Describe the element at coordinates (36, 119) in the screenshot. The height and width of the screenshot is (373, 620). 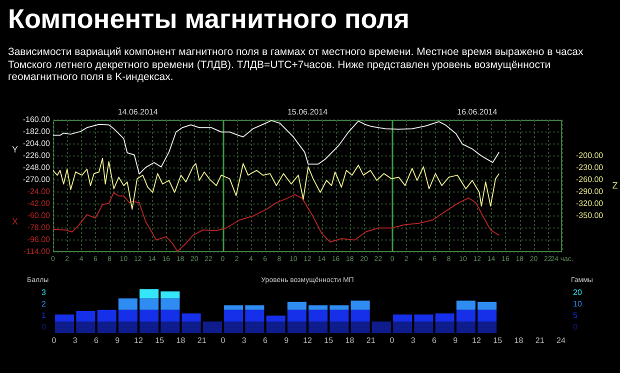
I see `y-tick-label: -160.00` at that location.